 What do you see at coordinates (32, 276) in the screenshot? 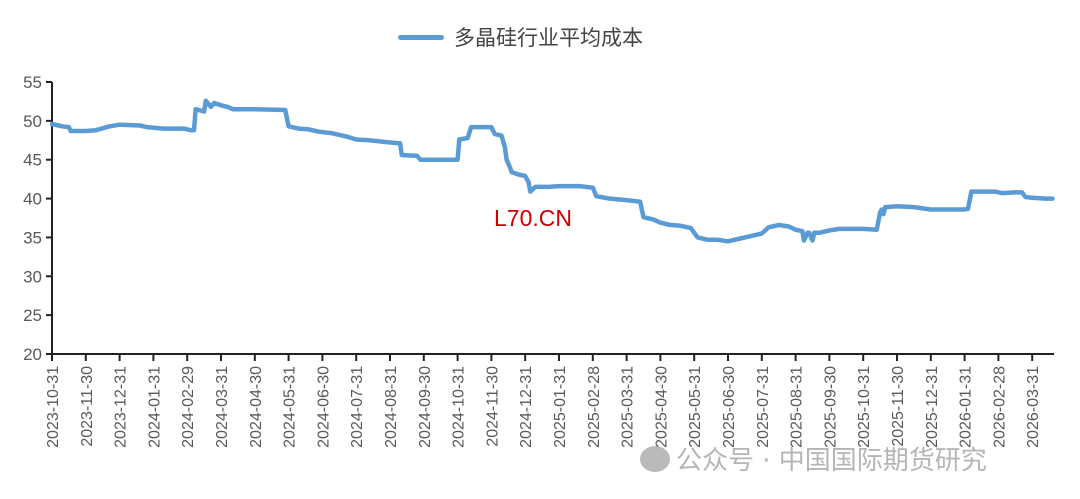
I see `y-tick-label: 30` at bounding box center [32, 276].